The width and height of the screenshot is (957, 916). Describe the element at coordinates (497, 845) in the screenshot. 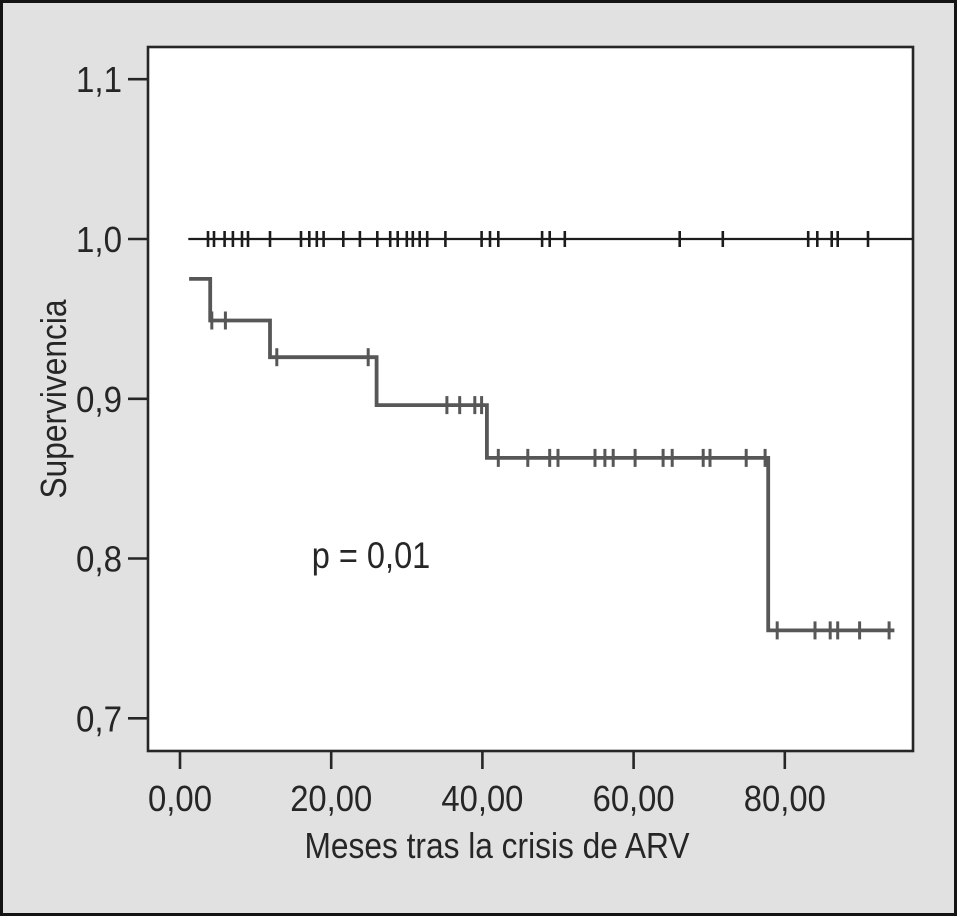

I see `x-axis-label: Meses tras la crisis de ARV` at that location.